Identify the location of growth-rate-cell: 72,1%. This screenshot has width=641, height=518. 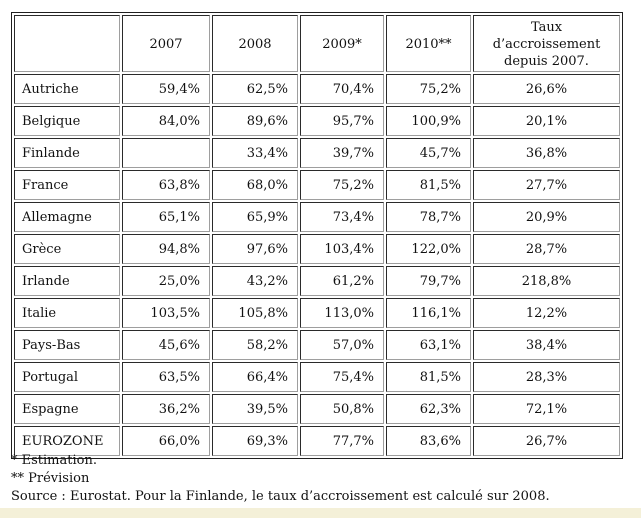
(546, 409).